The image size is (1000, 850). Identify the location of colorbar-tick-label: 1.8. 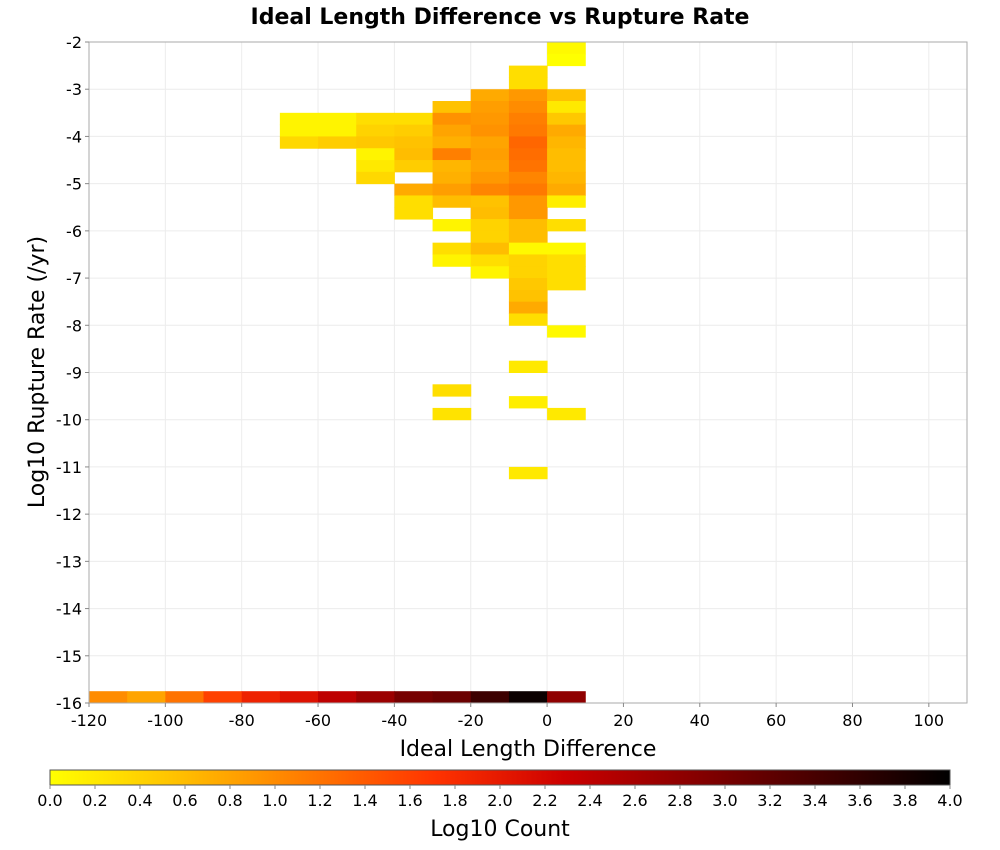
(454, 800).